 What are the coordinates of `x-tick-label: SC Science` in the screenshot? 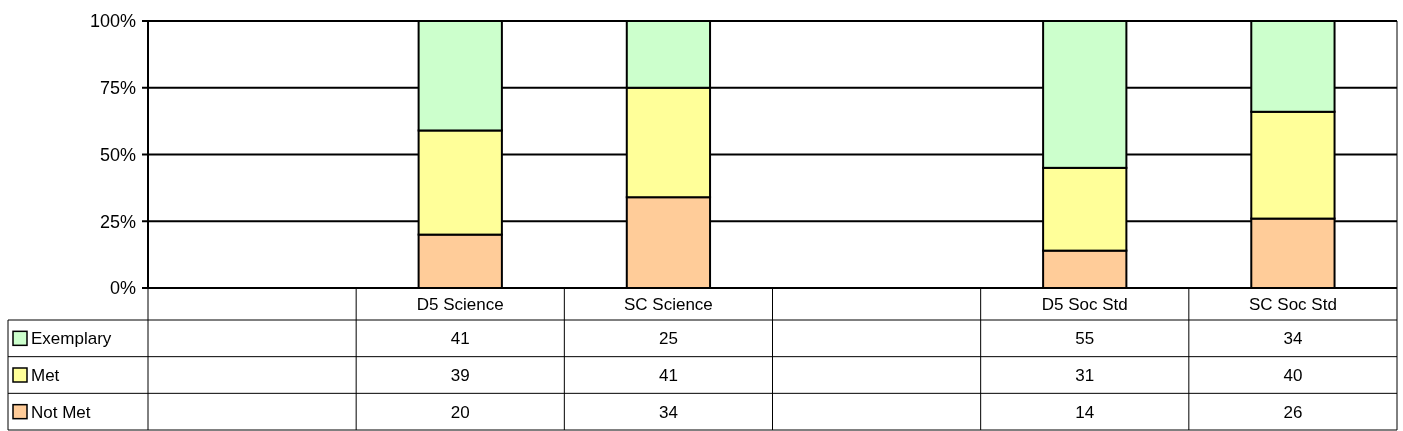 It's located at (668, 304).